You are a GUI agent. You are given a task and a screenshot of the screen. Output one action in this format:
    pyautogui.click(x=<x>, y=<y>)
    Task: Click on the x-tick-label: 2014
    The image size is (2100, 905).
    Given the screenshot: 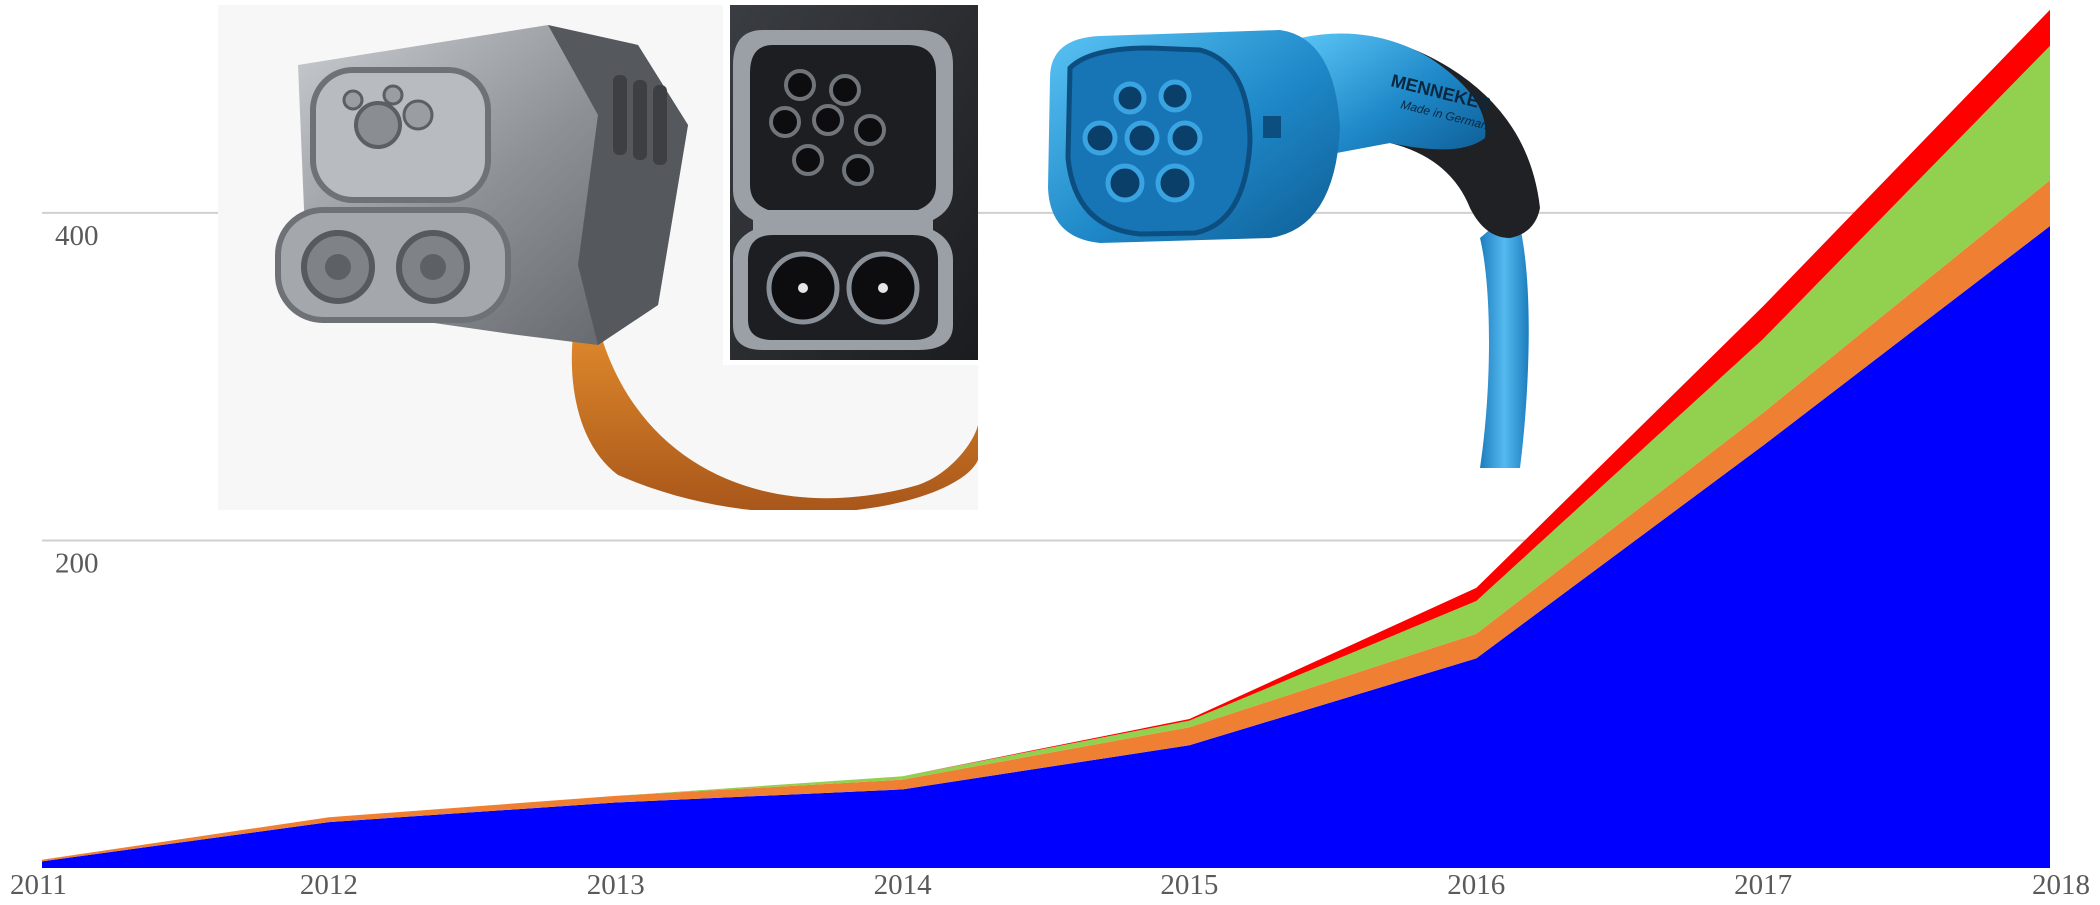 What is the action you would take?
    pyautogui.click(x=903, y=885)
    